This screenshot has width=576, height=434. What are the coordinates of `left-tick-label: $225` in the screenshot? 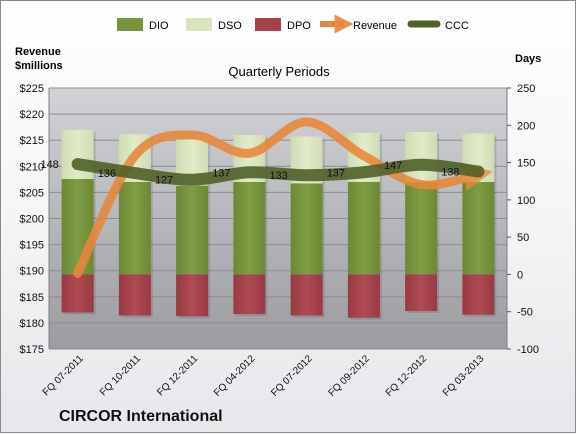 It's located at (32, 89).